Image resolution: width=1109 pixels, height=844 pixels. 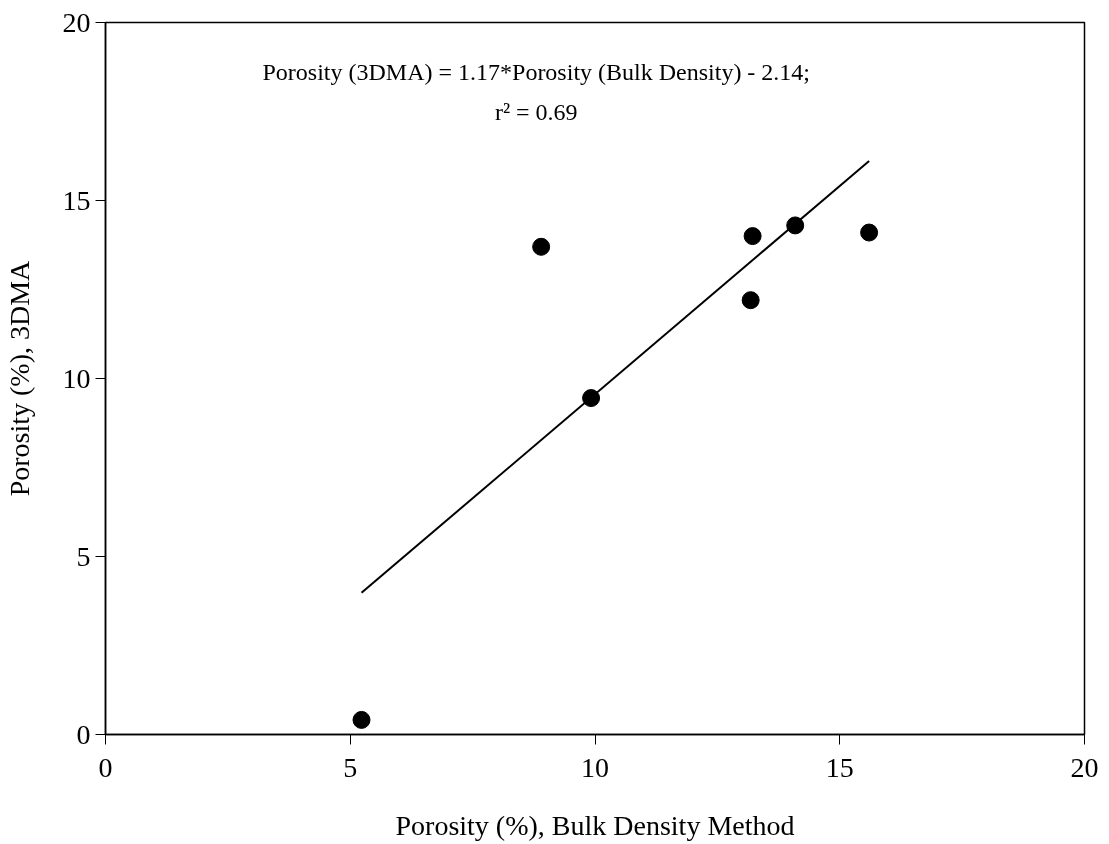 What do you see at coordinates (350, 767) in the screenshot?
I see `x-tick-label: 5` at bounding box center [350, 767].